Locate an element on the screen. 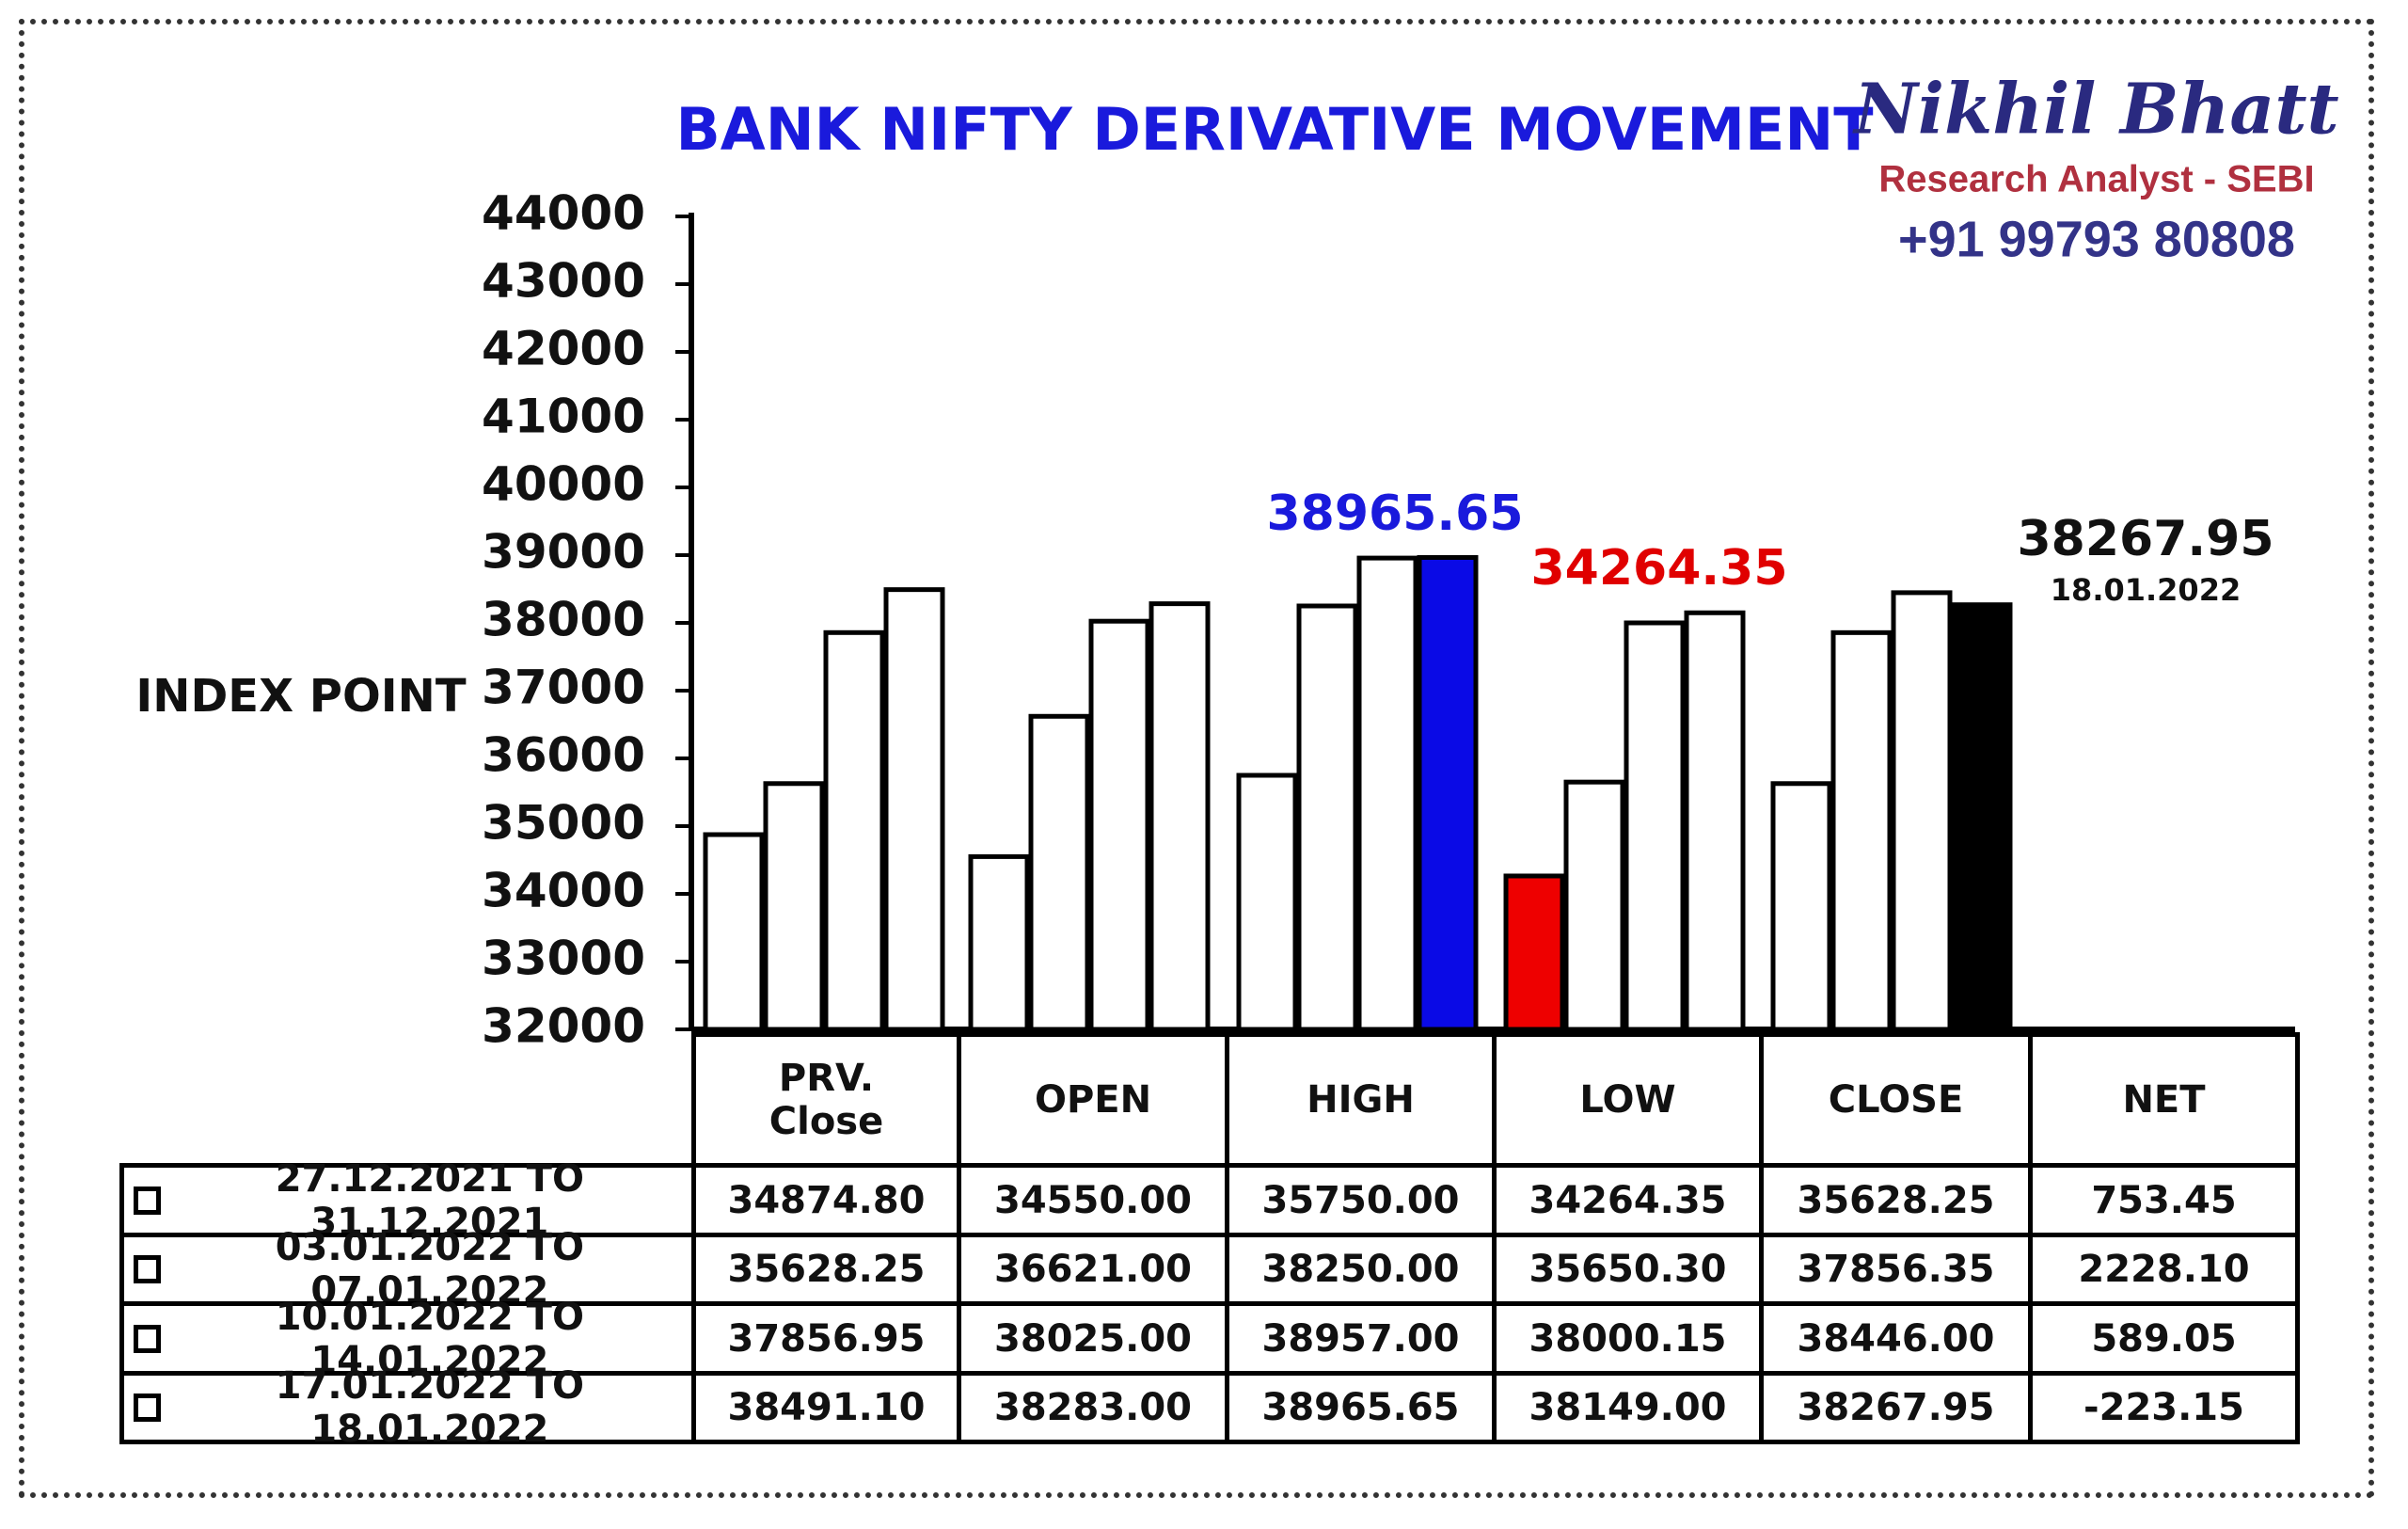 The image size is (2408, 1529). y-tick-label: 34000 is located at coordinates (564, 891).